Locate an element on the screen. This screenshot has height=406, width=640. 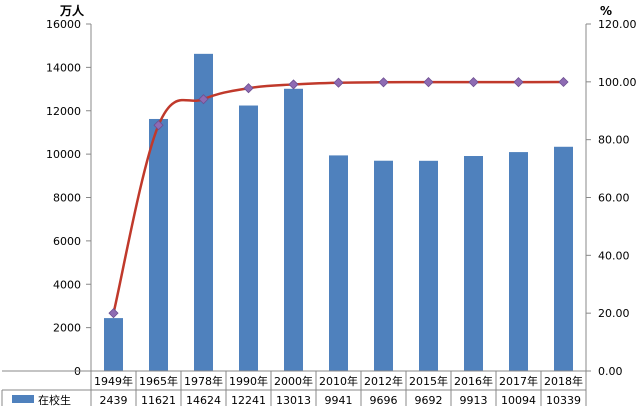
left-axis-tick-label: 16000 is located at coordinates (63, 24).